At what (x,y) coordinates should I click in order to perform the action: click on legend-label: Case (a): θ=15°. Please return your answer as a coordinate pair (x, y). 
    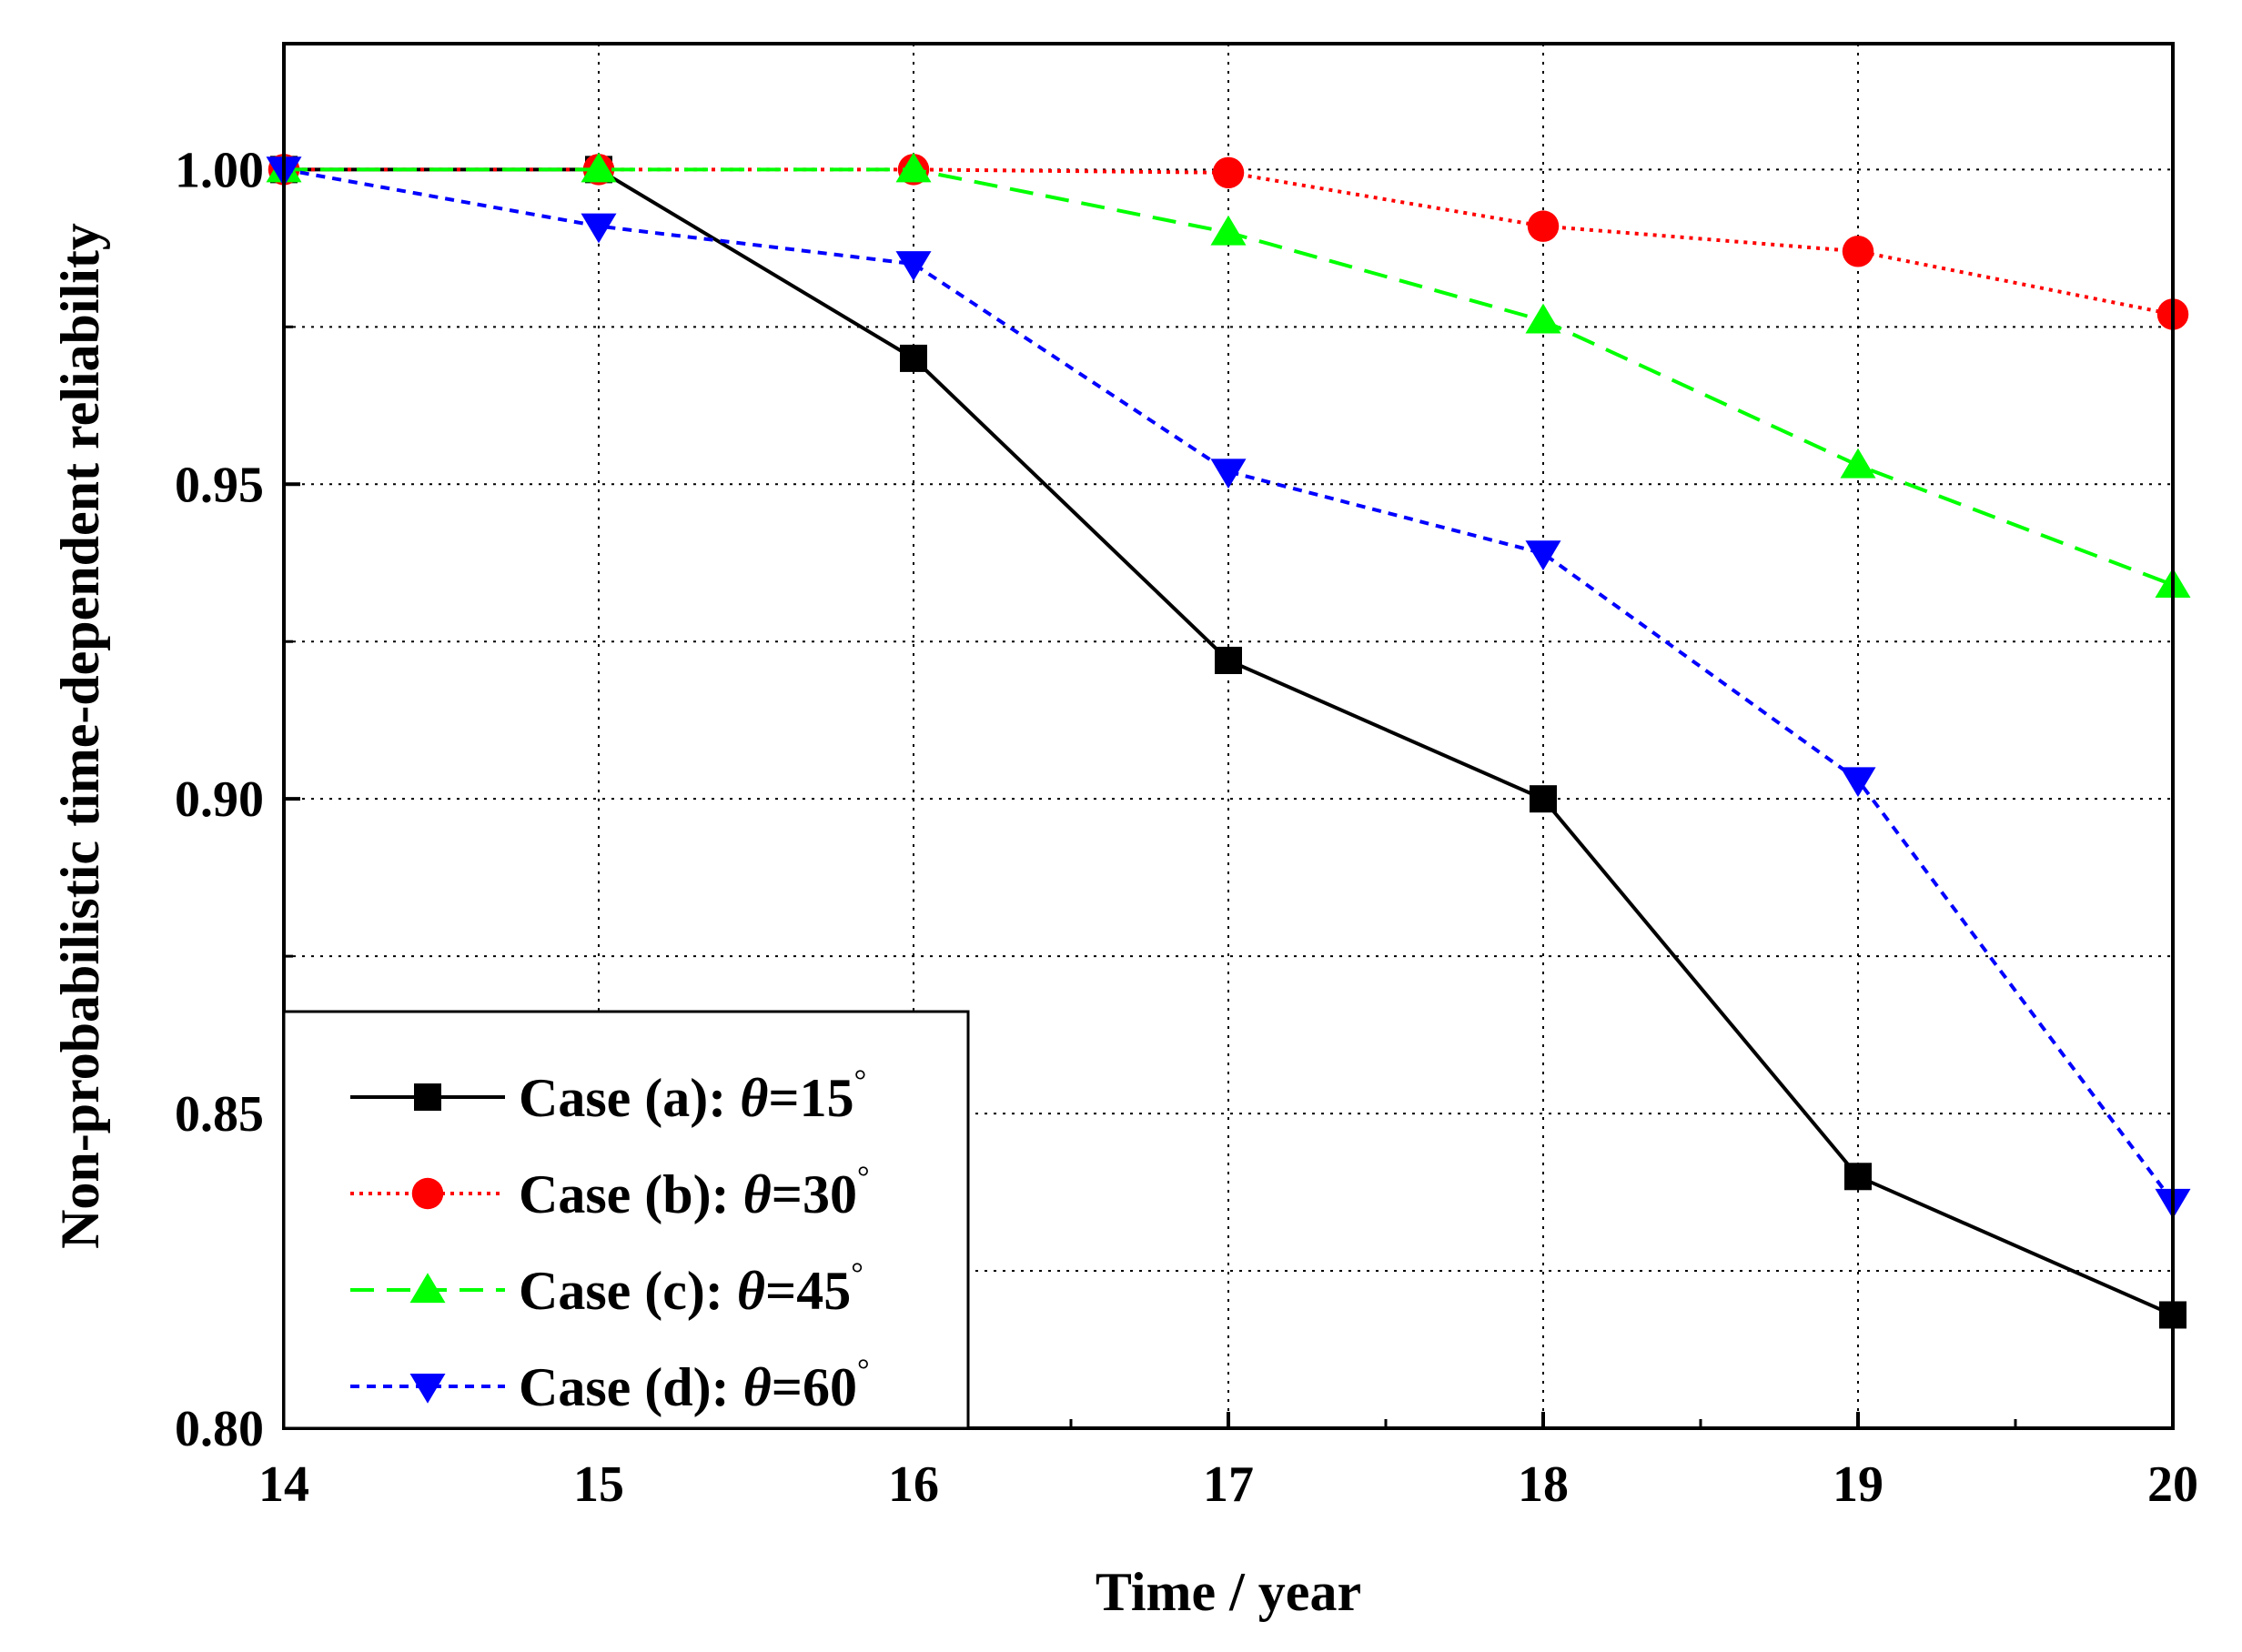
    Looking at the image, I should click on (692, 1096).